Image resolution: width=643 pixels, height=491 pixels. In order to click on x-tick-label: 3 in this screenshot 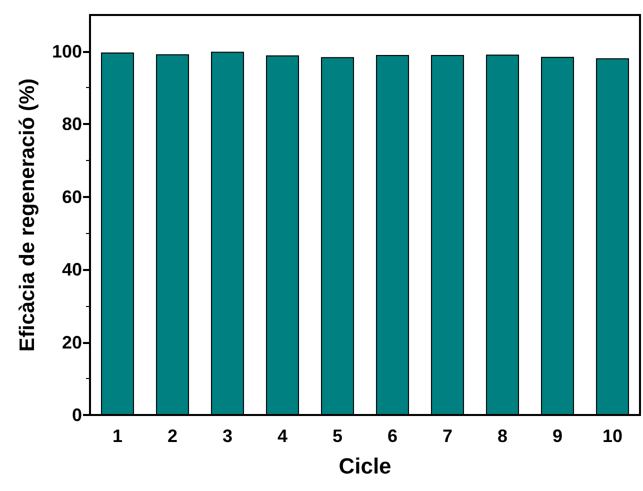, I will do `click(227, 436)`.